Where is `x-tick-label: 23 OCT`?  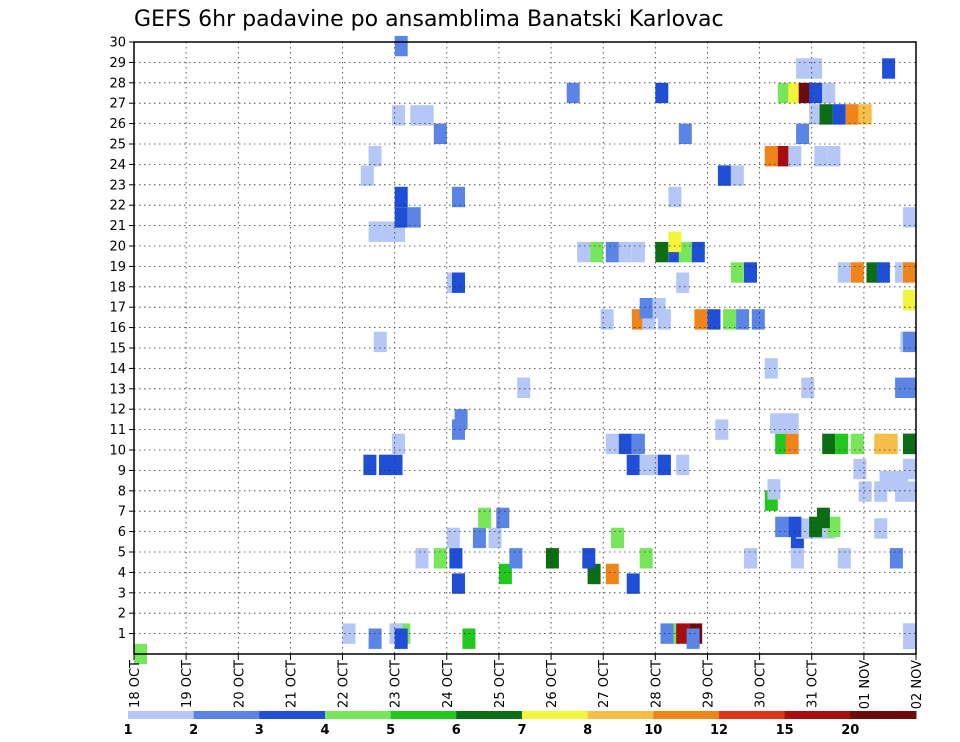 x-tick-label: 23 OCT is located at coordinates (396, 684).